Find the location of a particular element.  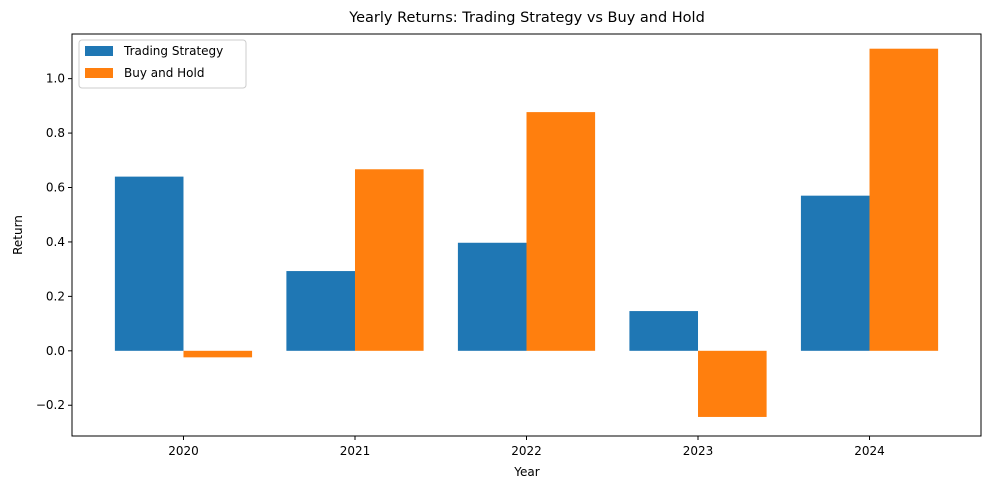

legend-label: Buy and Hold is located at coordinates (164, 73).